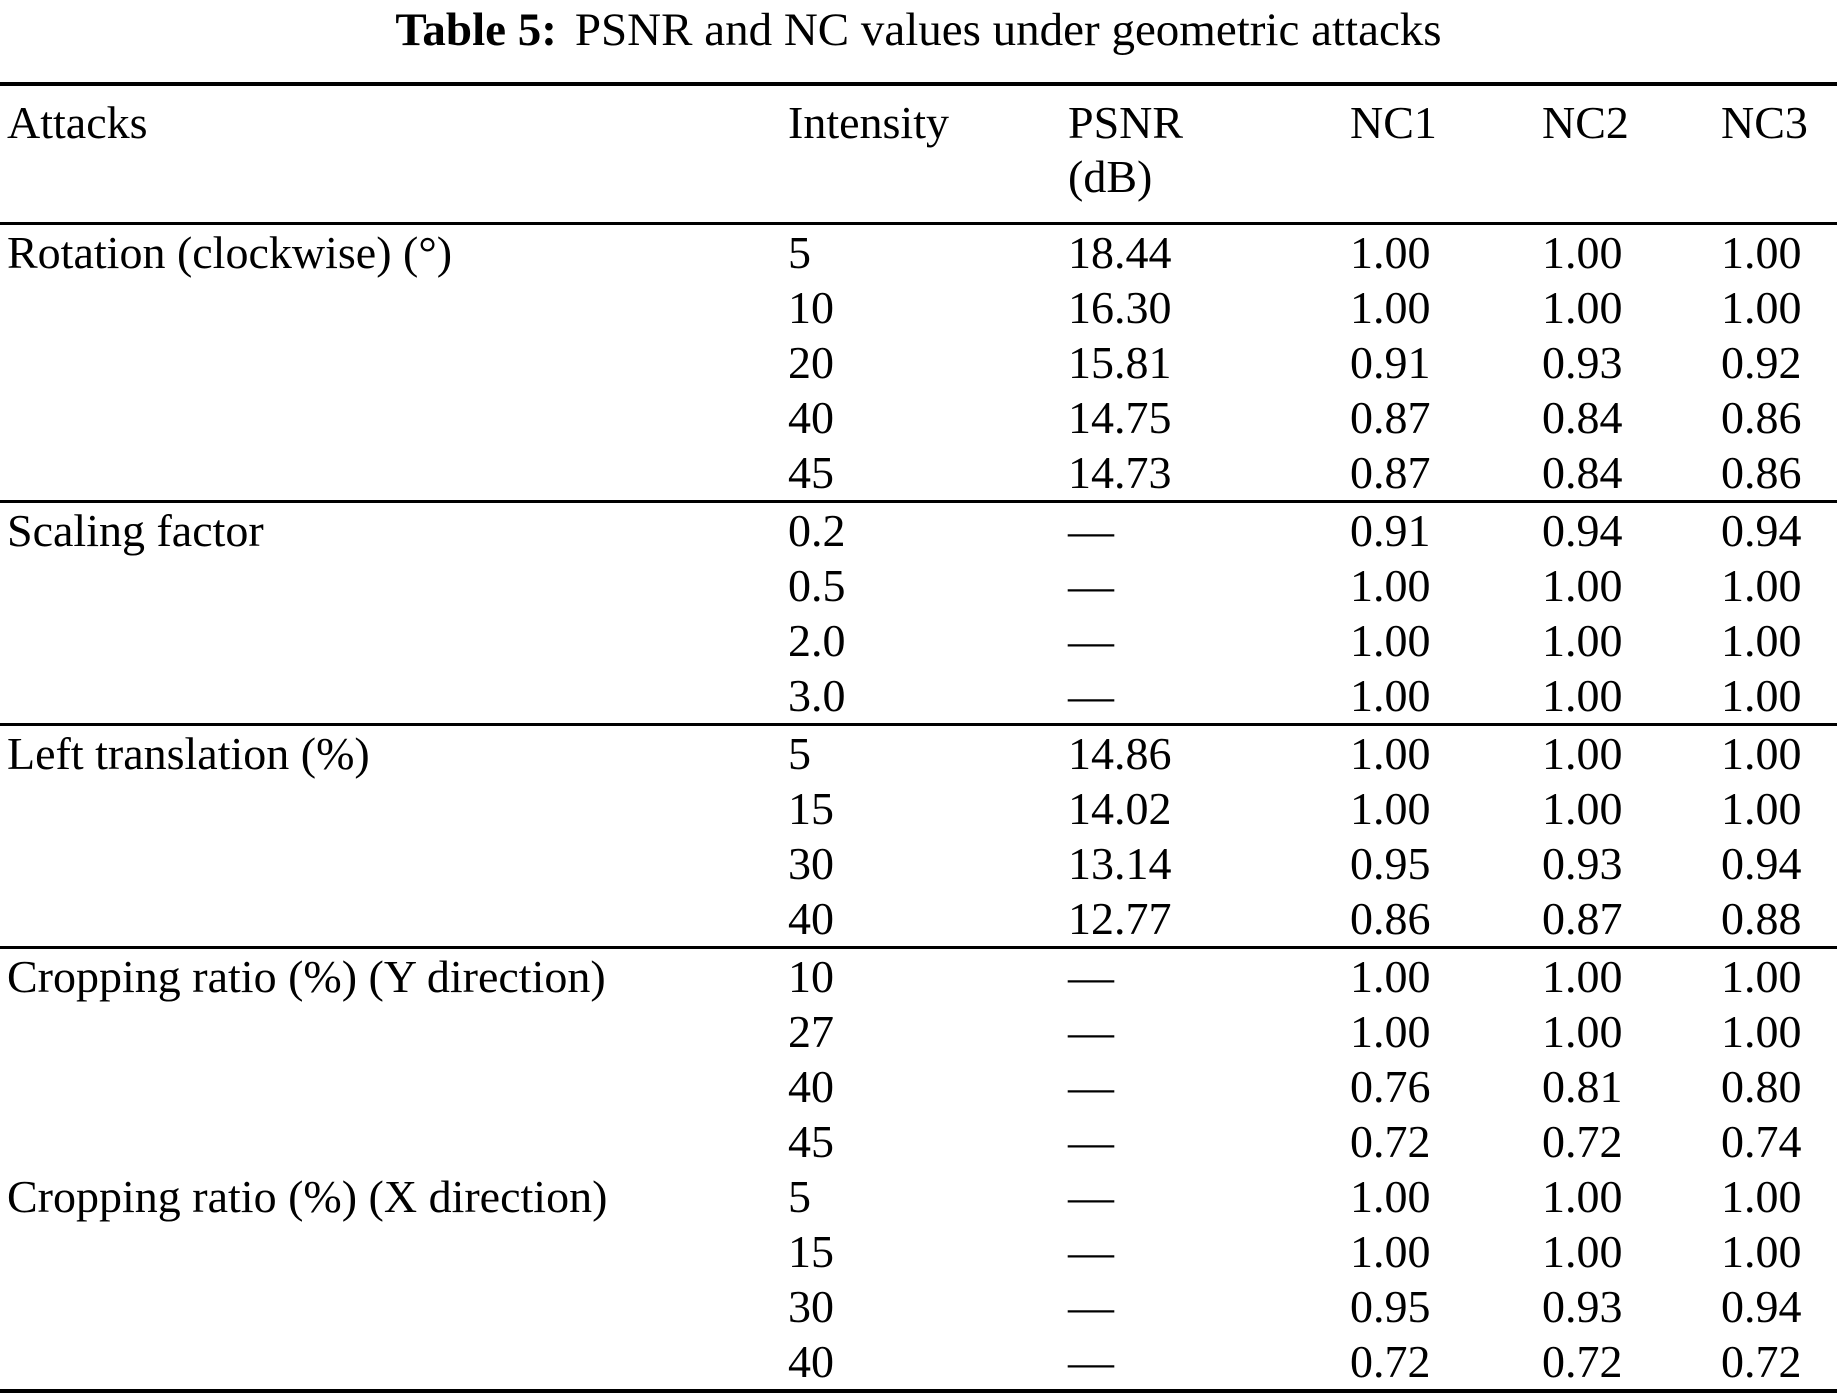 Image resolution: width=1837 pixels, height=1396 pixels. I want to click on nc2-cell: 0.72, so click(1582, 1141).